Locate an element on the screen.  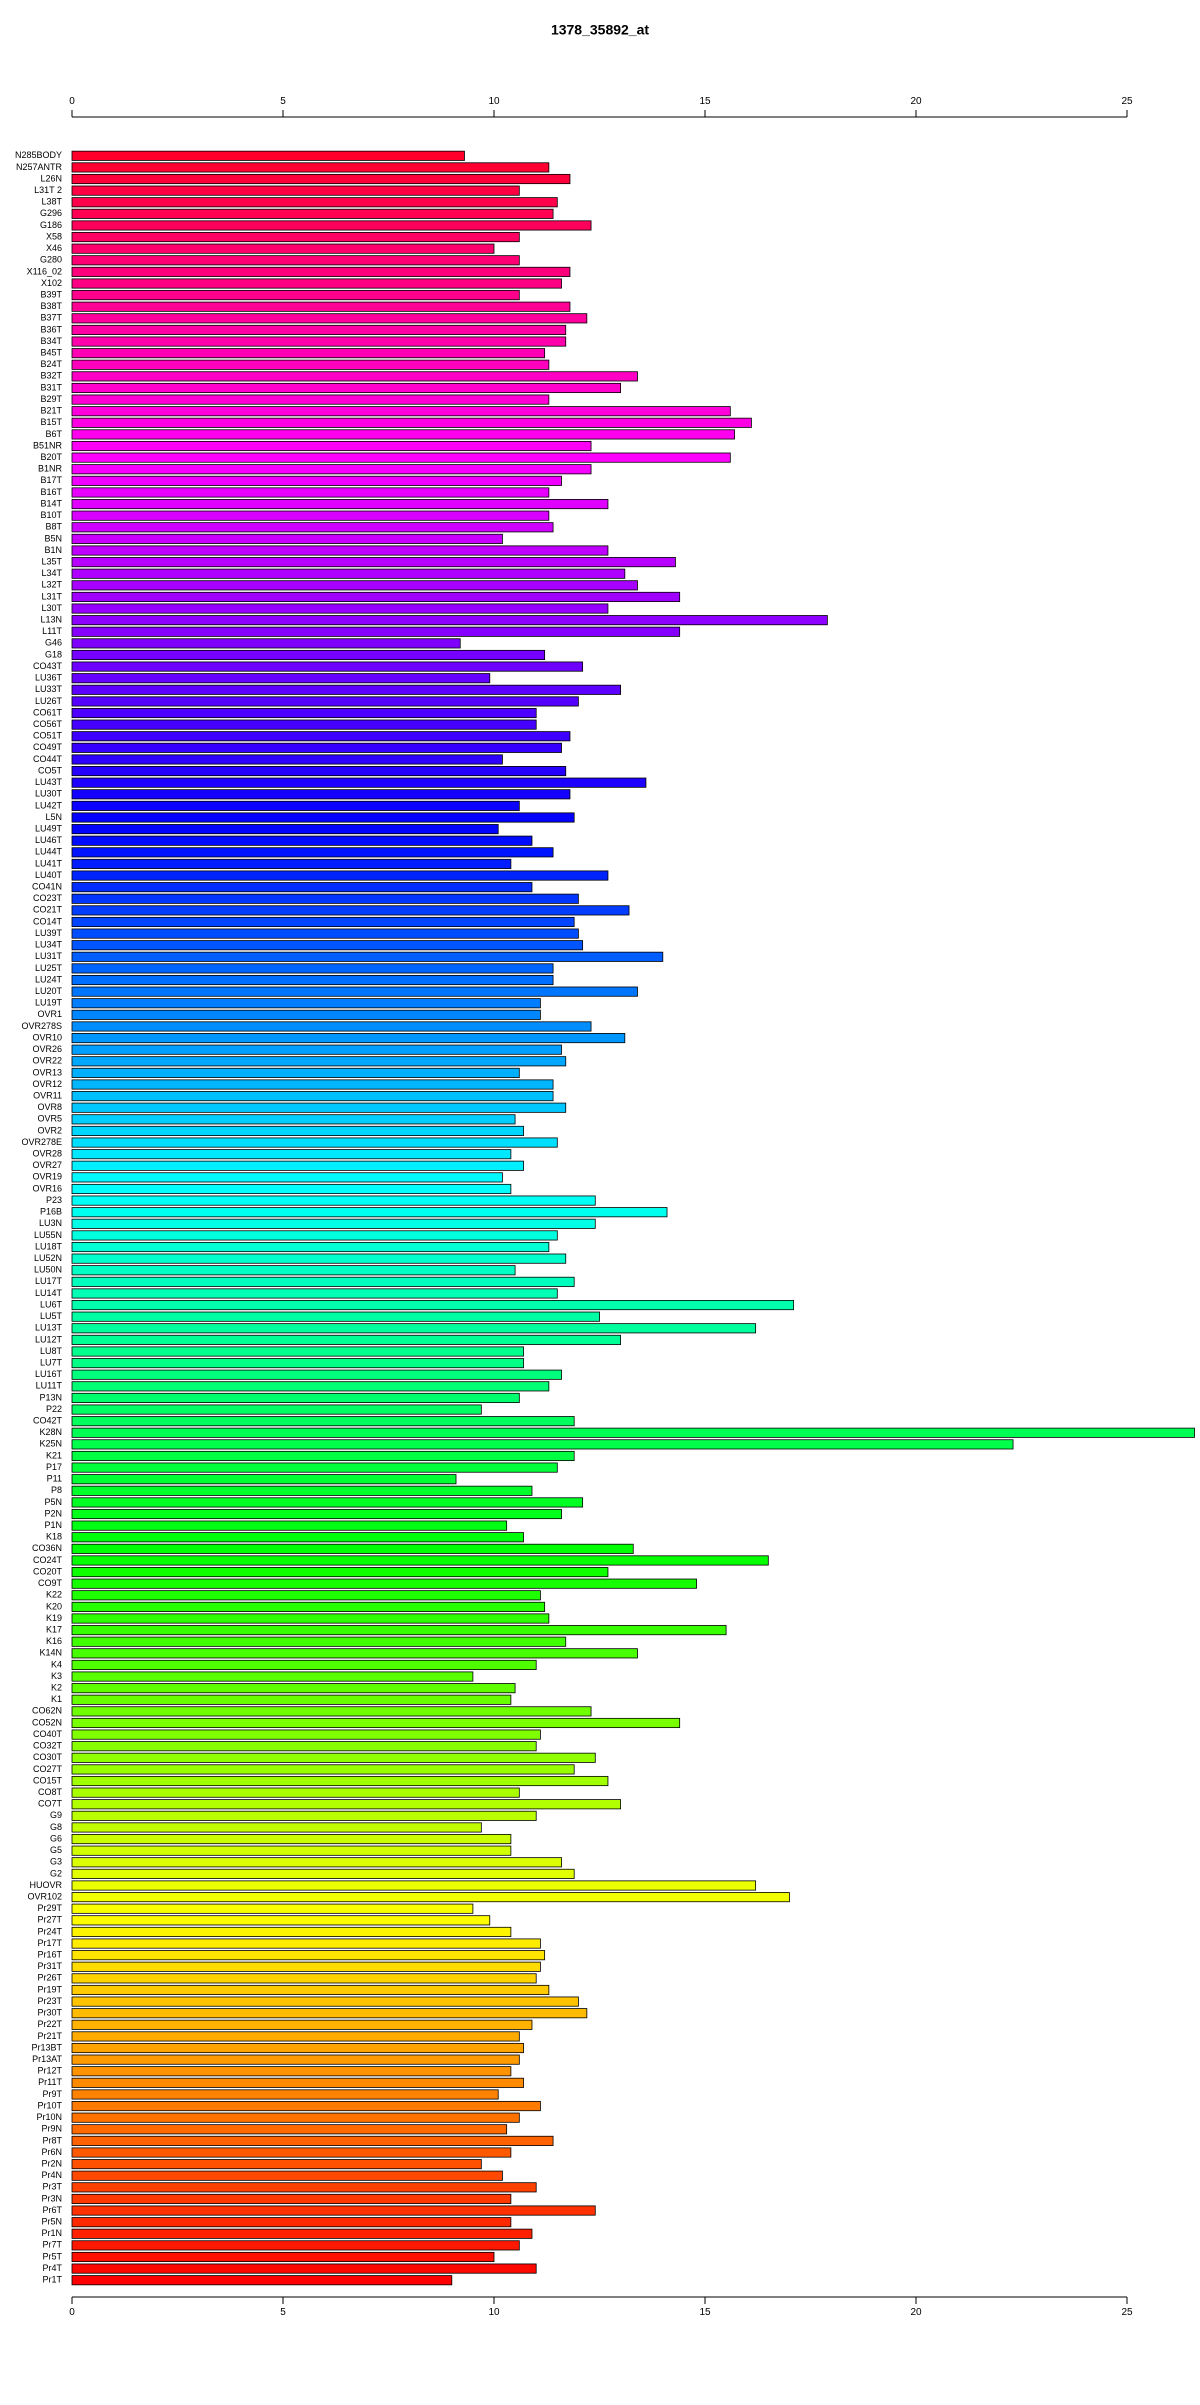
y-tick-label: X58 is located at coordinates (54, 236).